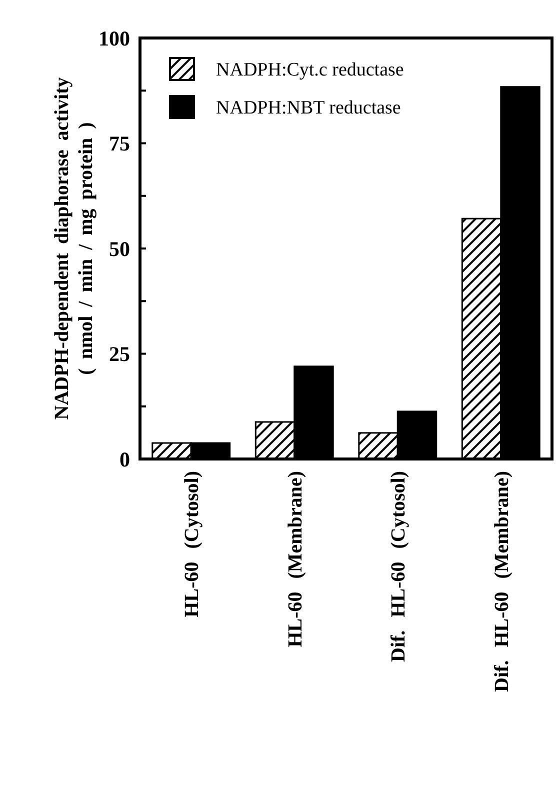 This screenshot has height=785, width=556. What do you see at coordinates (119, 354) in the screenshot?
I see `y-tick-label: 25` at bounding box center [119, 354].